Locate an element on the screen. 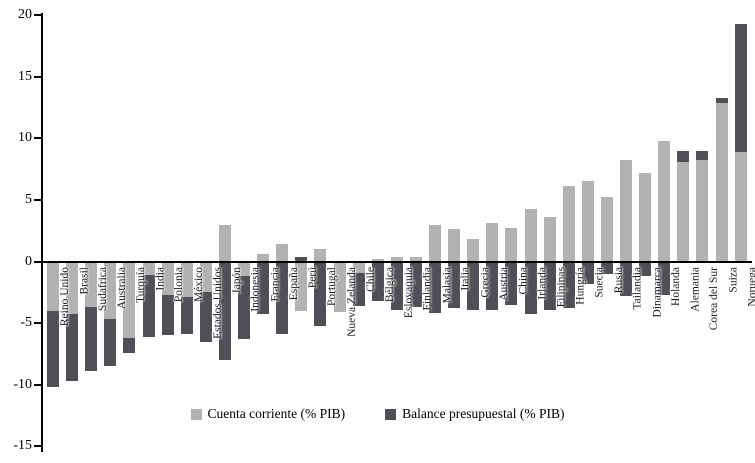 The width and height of the screenshot is (755, 463). legend-label: Balance presupuestal (% PIB) is located at coordinates (483, 413).